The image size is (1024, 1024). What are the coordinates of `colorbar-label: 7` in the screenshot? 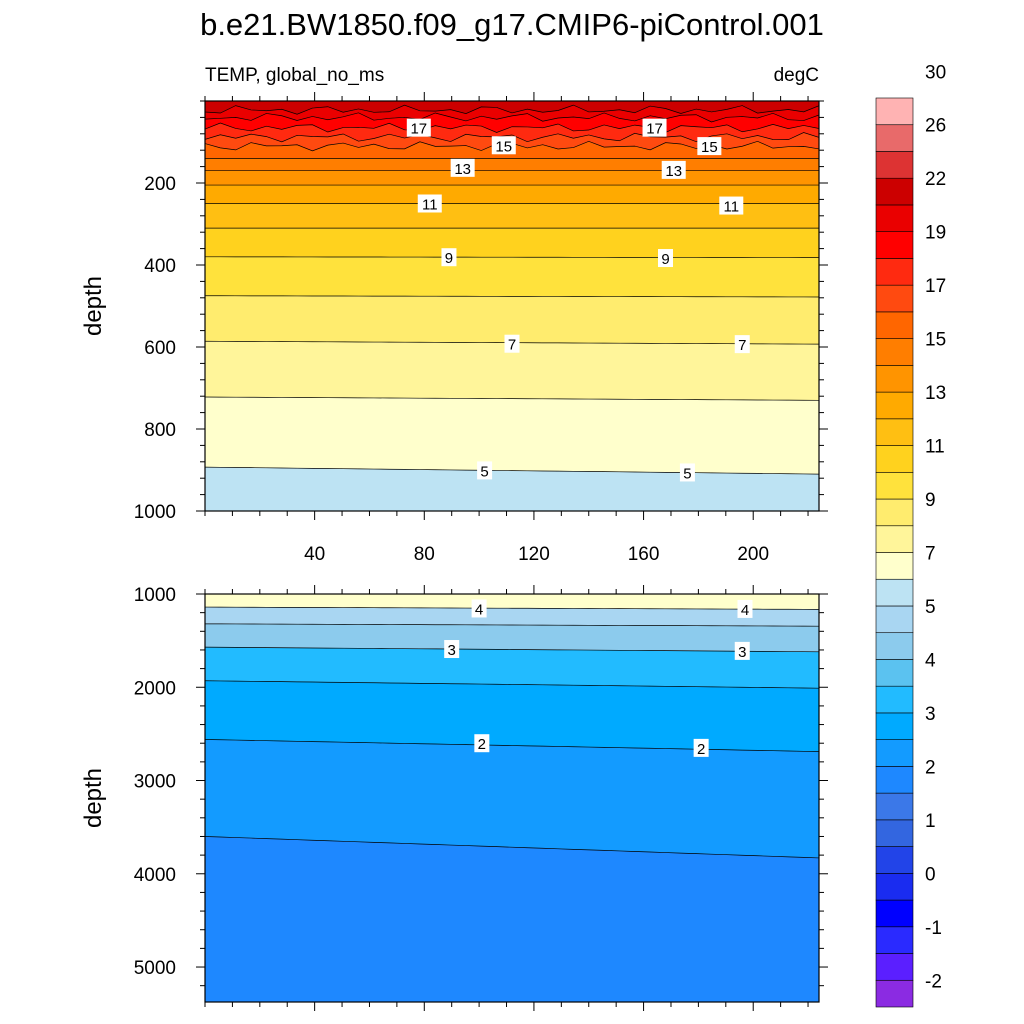 It's located at (930, 554).